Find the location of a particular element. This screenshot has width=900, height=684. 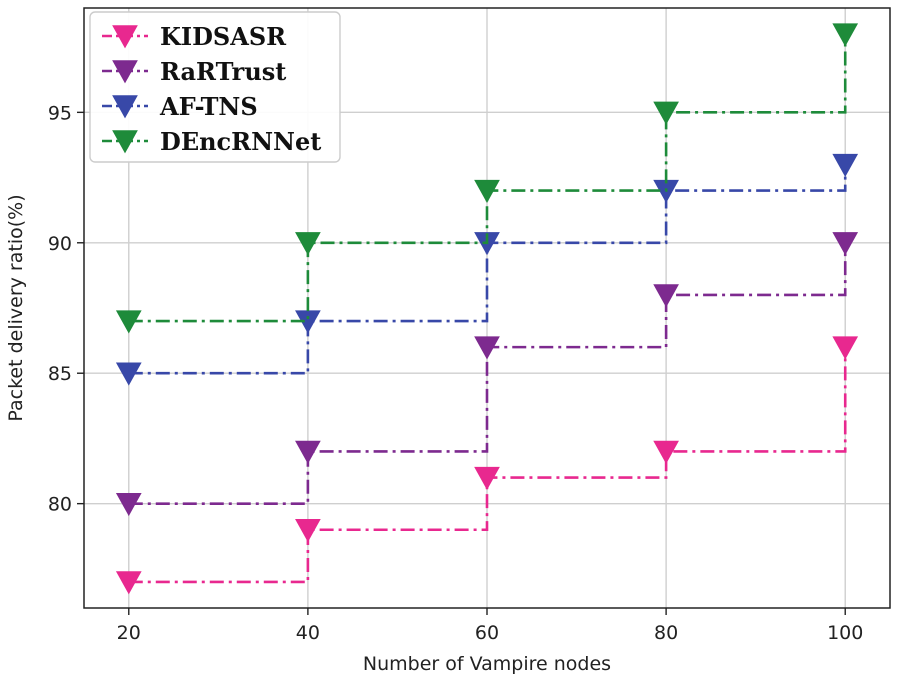

legend-item: RaRTrust is located at coordinates (194, 71).